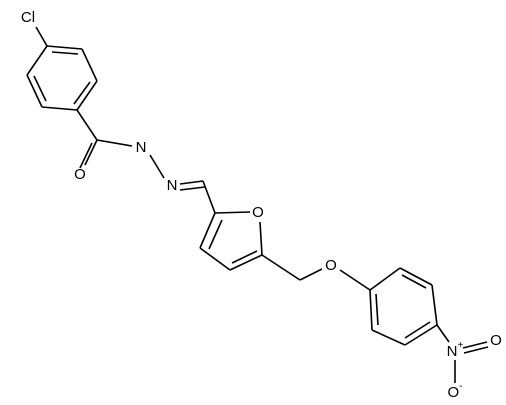  What do you see at coordinates (460, 386) in the screenshot?
I see `atom-charge: -` at bounding box center [460, 386].